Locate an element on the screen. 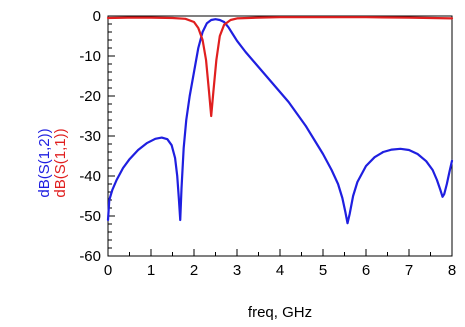 The width and height of the screenshot is (465, 327). x-tick-label: 3 is located at coordinates (237, 270).